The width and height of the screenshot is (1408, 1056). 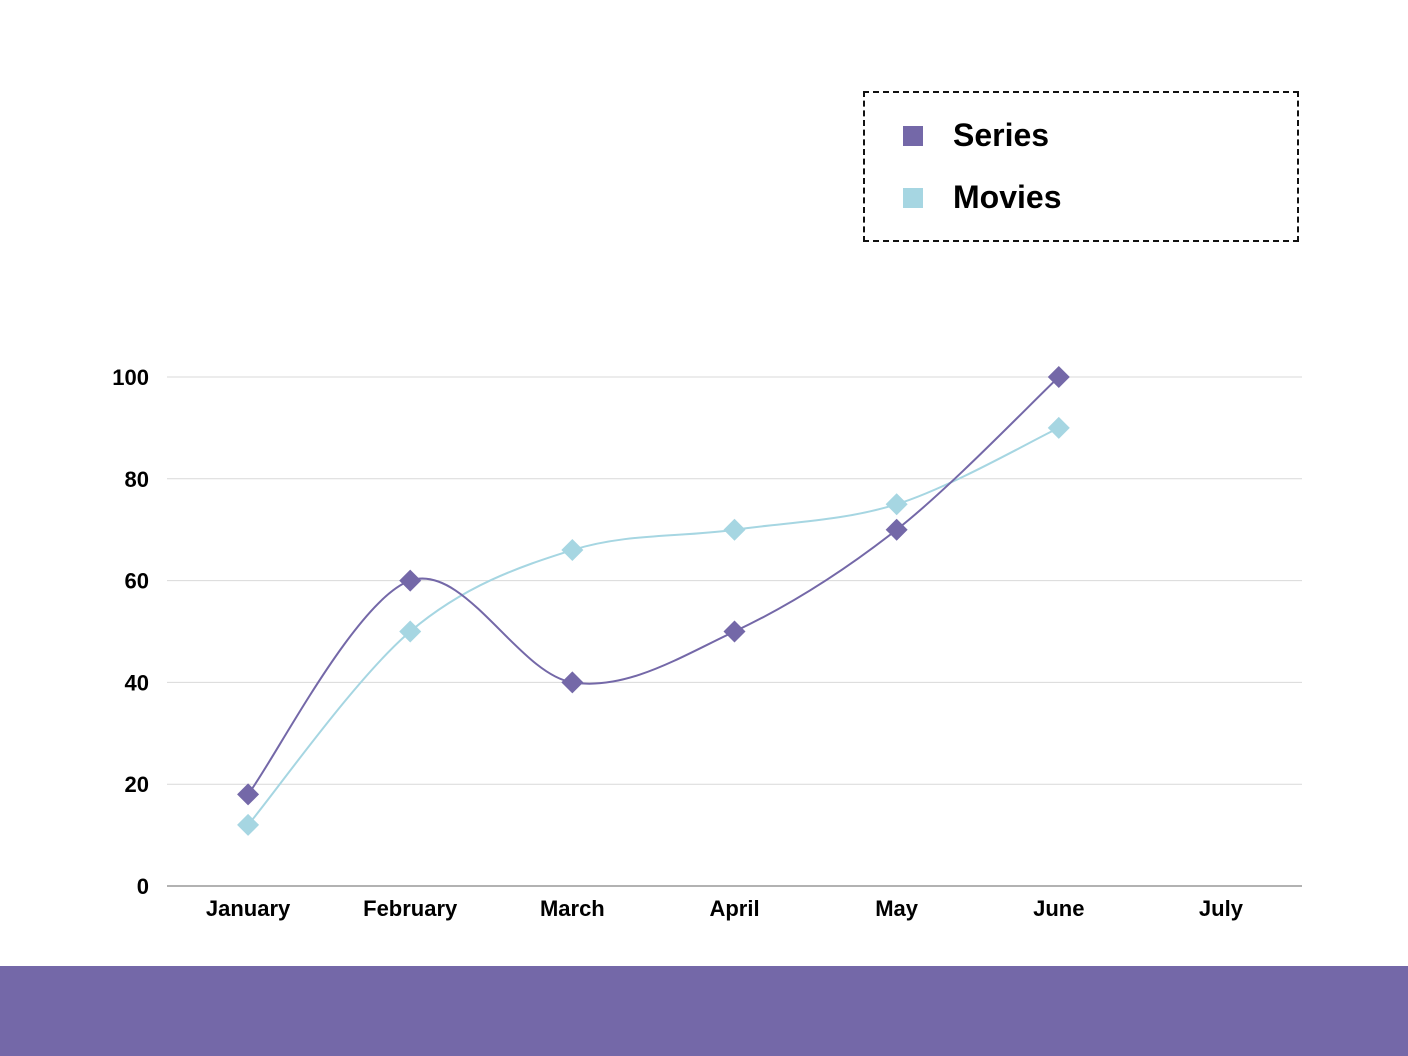 I want to click on y-tick-label: 20, so click(x=137, y=784).